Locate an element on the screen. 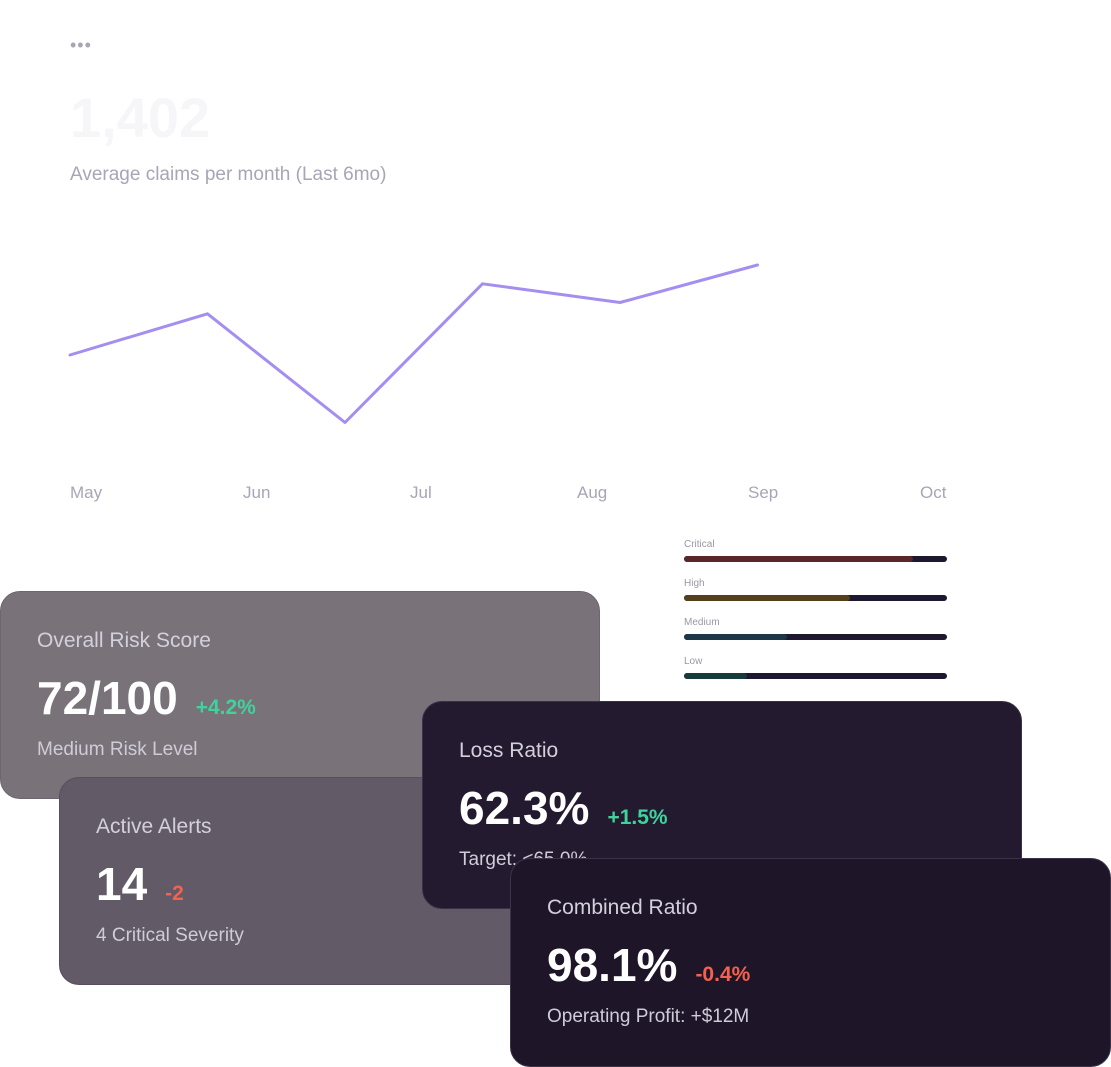 The width and height of the screenshot is (1111, 1067). card-title: Combined Ratio is located at coordinates (622, 907).